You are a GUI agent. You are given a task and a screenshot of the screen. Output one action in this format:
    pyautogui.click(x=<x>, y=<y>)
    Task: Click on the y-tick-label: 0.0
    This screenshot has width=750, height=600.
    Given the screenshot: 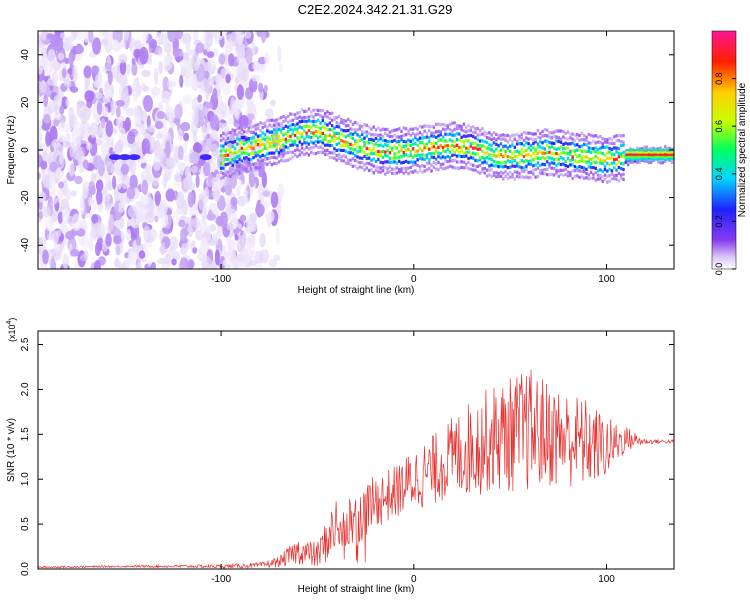 What is the action you would take?
    pyautogui.click(x=25, y=569)
    